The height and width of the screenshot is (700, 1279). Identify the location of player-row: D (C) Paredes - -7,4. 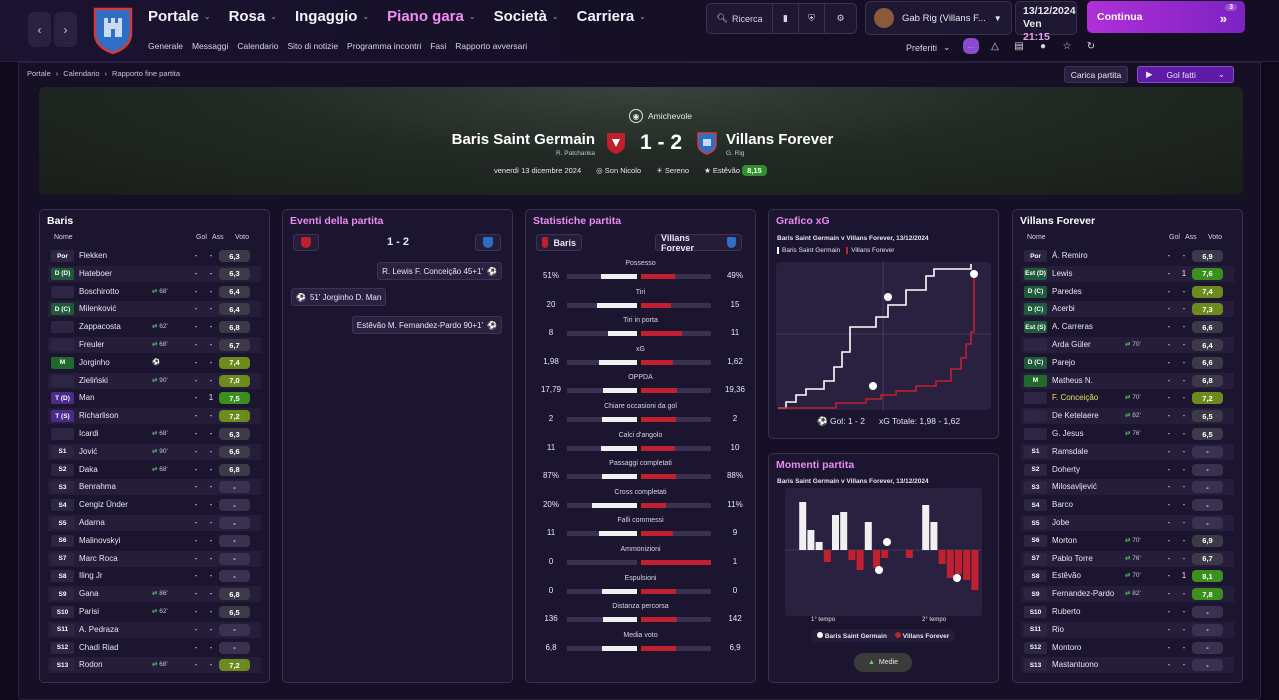
(1127, 292).